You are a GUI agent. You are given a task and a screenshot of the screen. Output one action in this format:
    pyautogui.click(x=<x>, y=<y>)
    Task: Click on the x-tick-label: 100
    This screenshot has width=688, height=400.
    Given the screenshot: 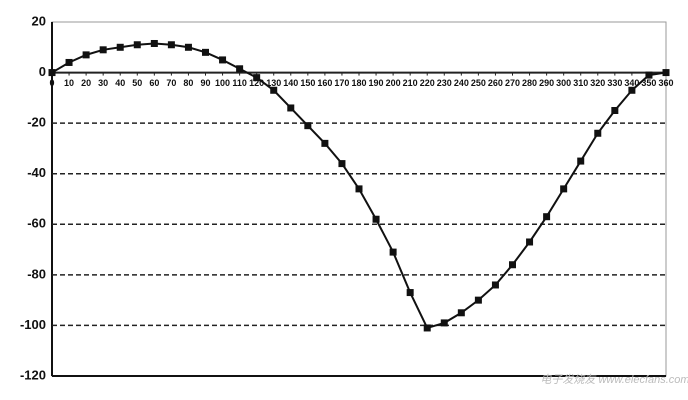 What is the action you would take?
    pyautogui.click(x=222, y=83)
    